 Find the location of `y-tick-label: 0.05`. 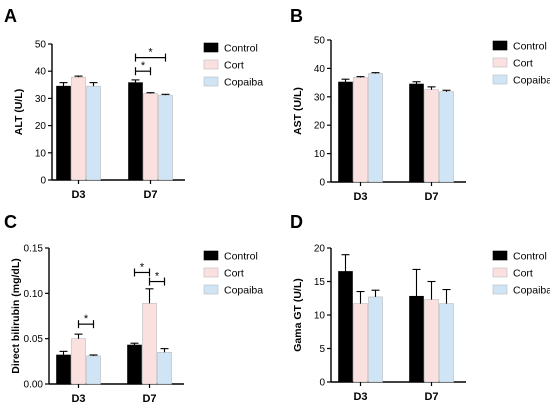

y-tick-label: 0.05 is located at coordinates (34, 339).